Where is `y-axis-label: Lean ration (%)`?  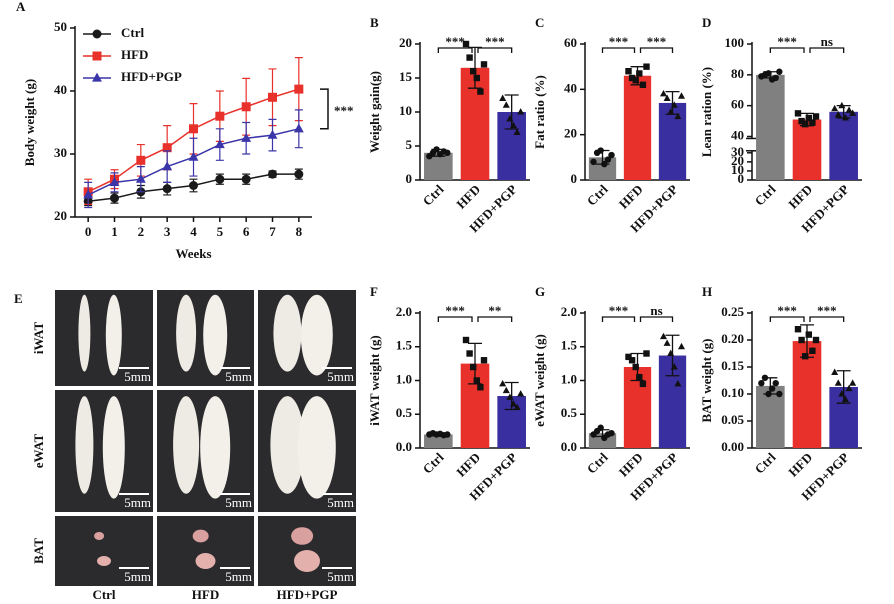 y-axis-label: Lean ration (%) is located at coordinates (706, 112).